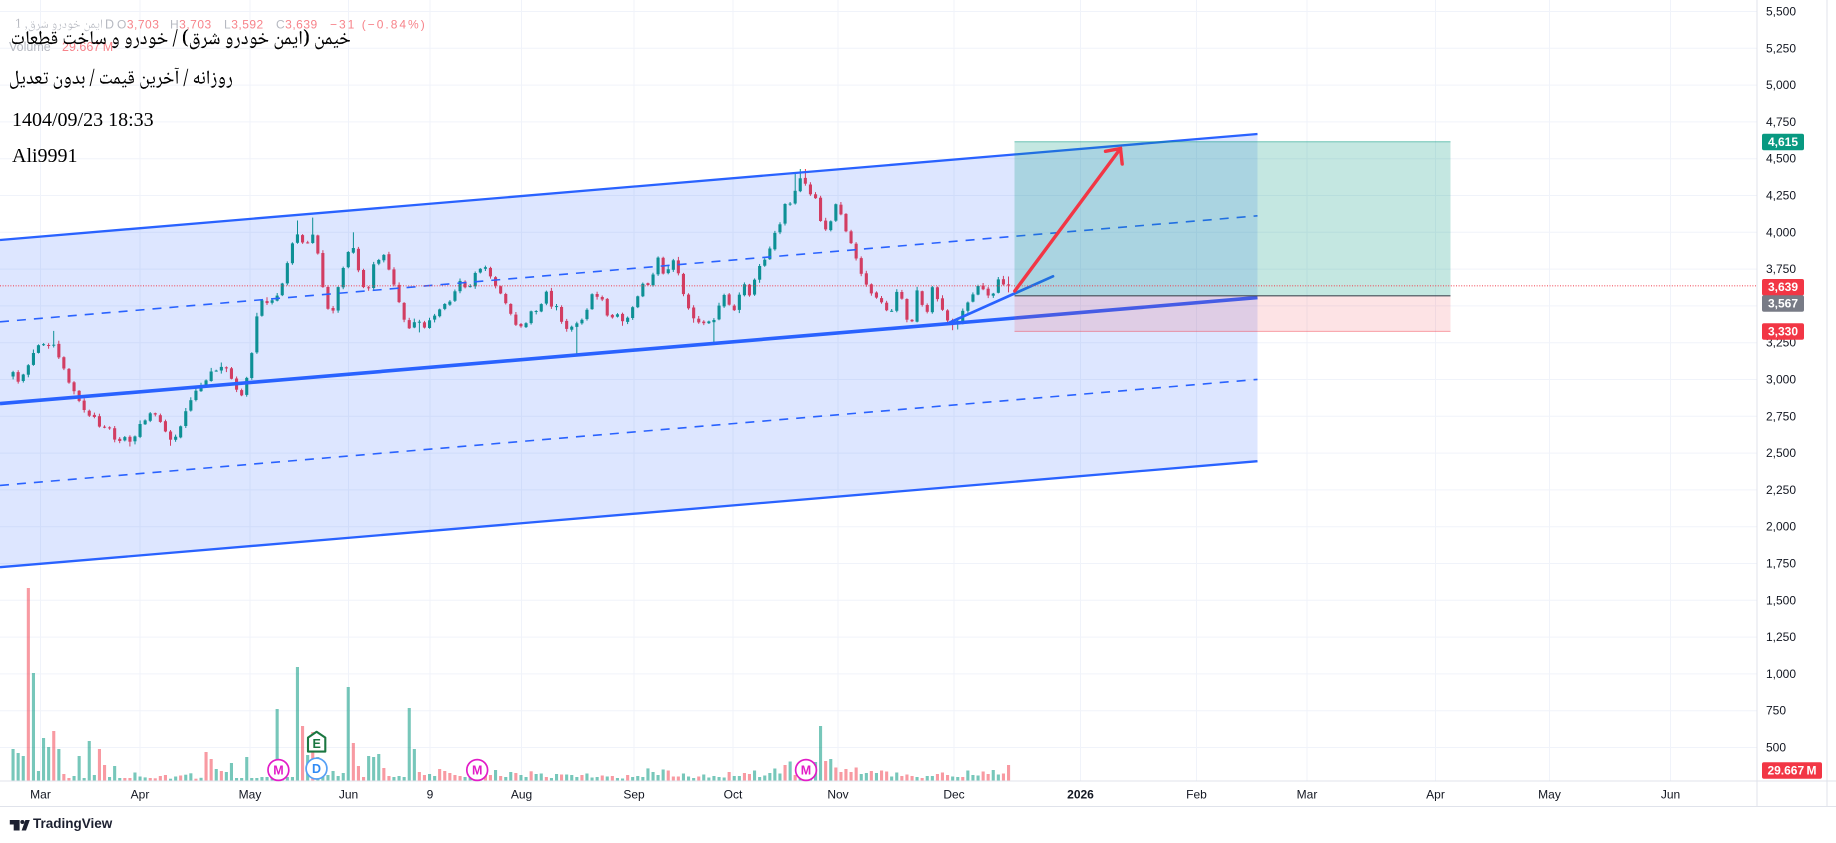 Image resolution: width=1836 pixels, height=843 pixels. Describe the element at coordinates (430, 795) in the screenshot. I see `svg-text: 9` at that location.